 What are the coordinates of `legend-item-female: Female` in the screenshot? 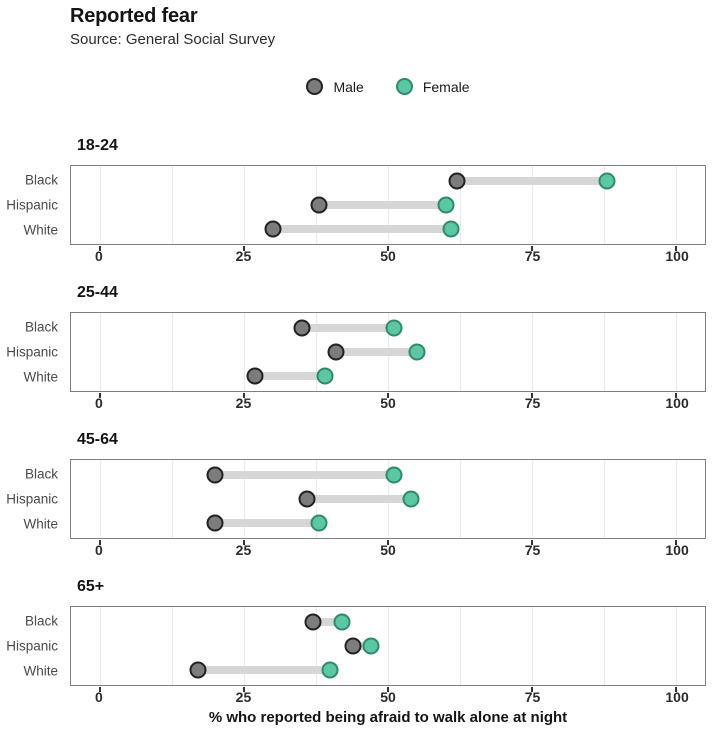 It's located at (432, 86).